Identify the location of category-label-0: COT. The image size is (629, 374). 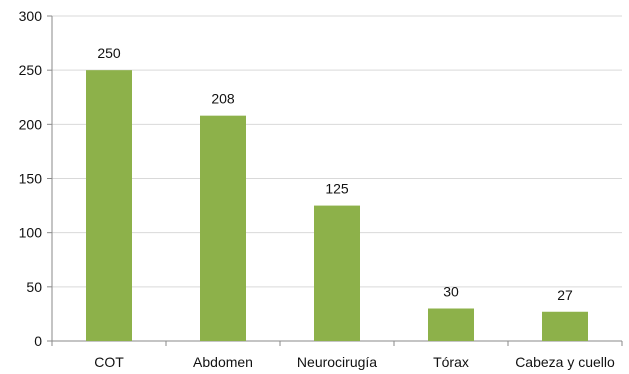
(109, 362).